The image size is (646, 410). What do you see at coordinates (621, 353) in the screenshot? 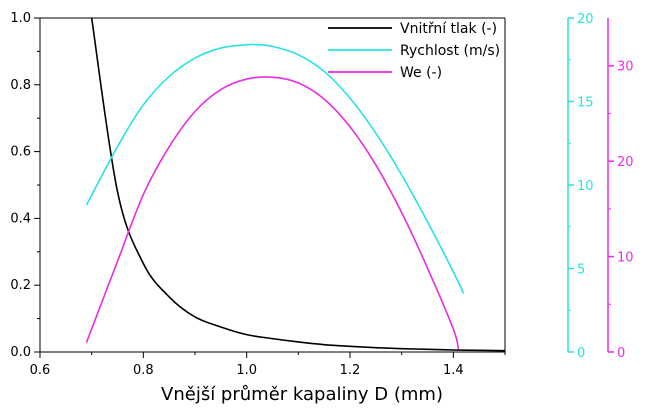
I see `right2-y-axis-tick-label: 0` at bounding box center [621, 353].